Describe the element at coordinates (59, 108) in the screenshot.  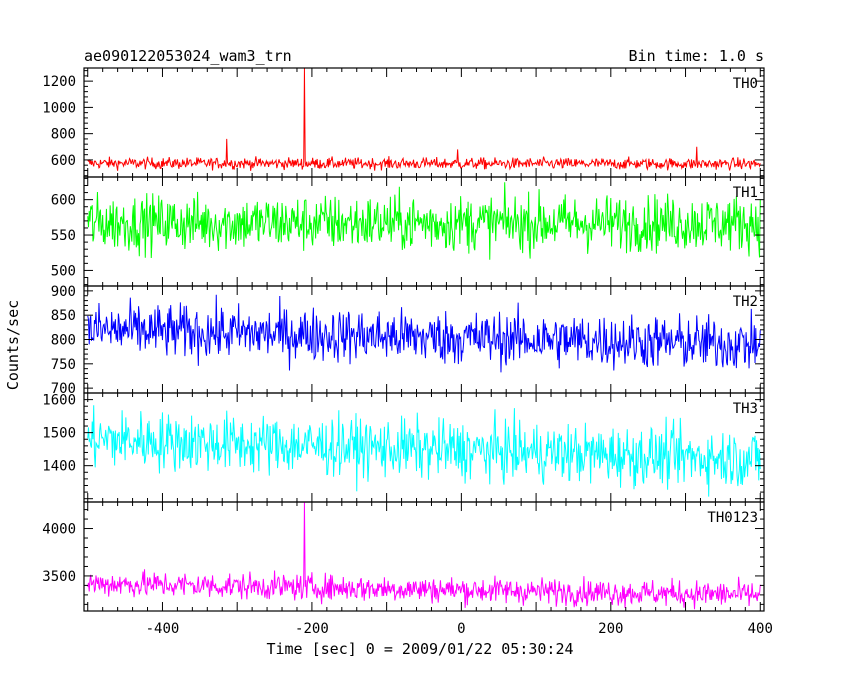
I see `y-tick-label: 1000` at that location.